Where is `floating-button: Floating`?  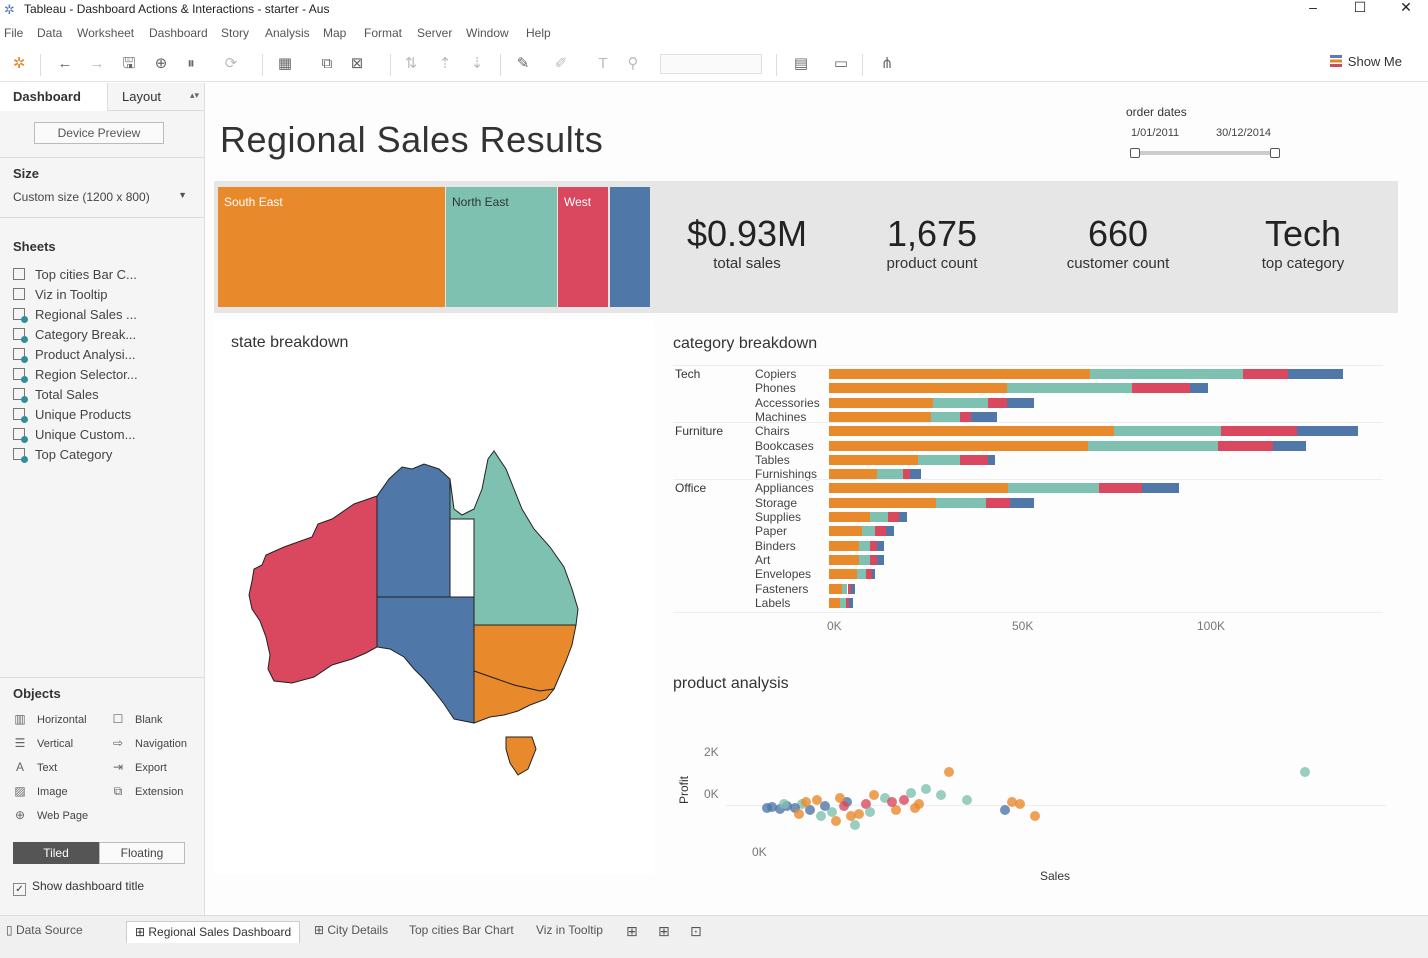 floating-button: Floating is located at coordinates (142, 853).